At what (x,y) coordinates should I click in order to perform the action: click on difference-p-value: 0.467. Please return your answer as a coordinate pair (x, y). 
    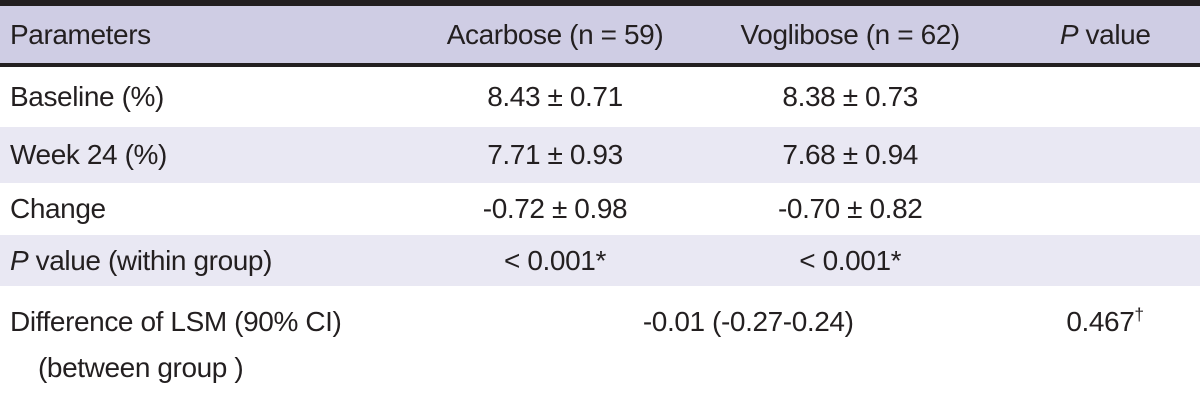
    Looking at the image, I should click on (1100, 321).